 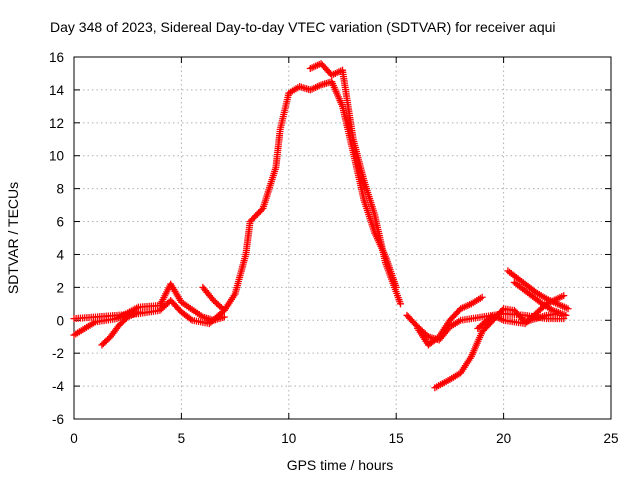 What do you see at coordinates (56, 123) in the screenshot?
I see `y-tick-label: 12` at bounding box center [56, 123].